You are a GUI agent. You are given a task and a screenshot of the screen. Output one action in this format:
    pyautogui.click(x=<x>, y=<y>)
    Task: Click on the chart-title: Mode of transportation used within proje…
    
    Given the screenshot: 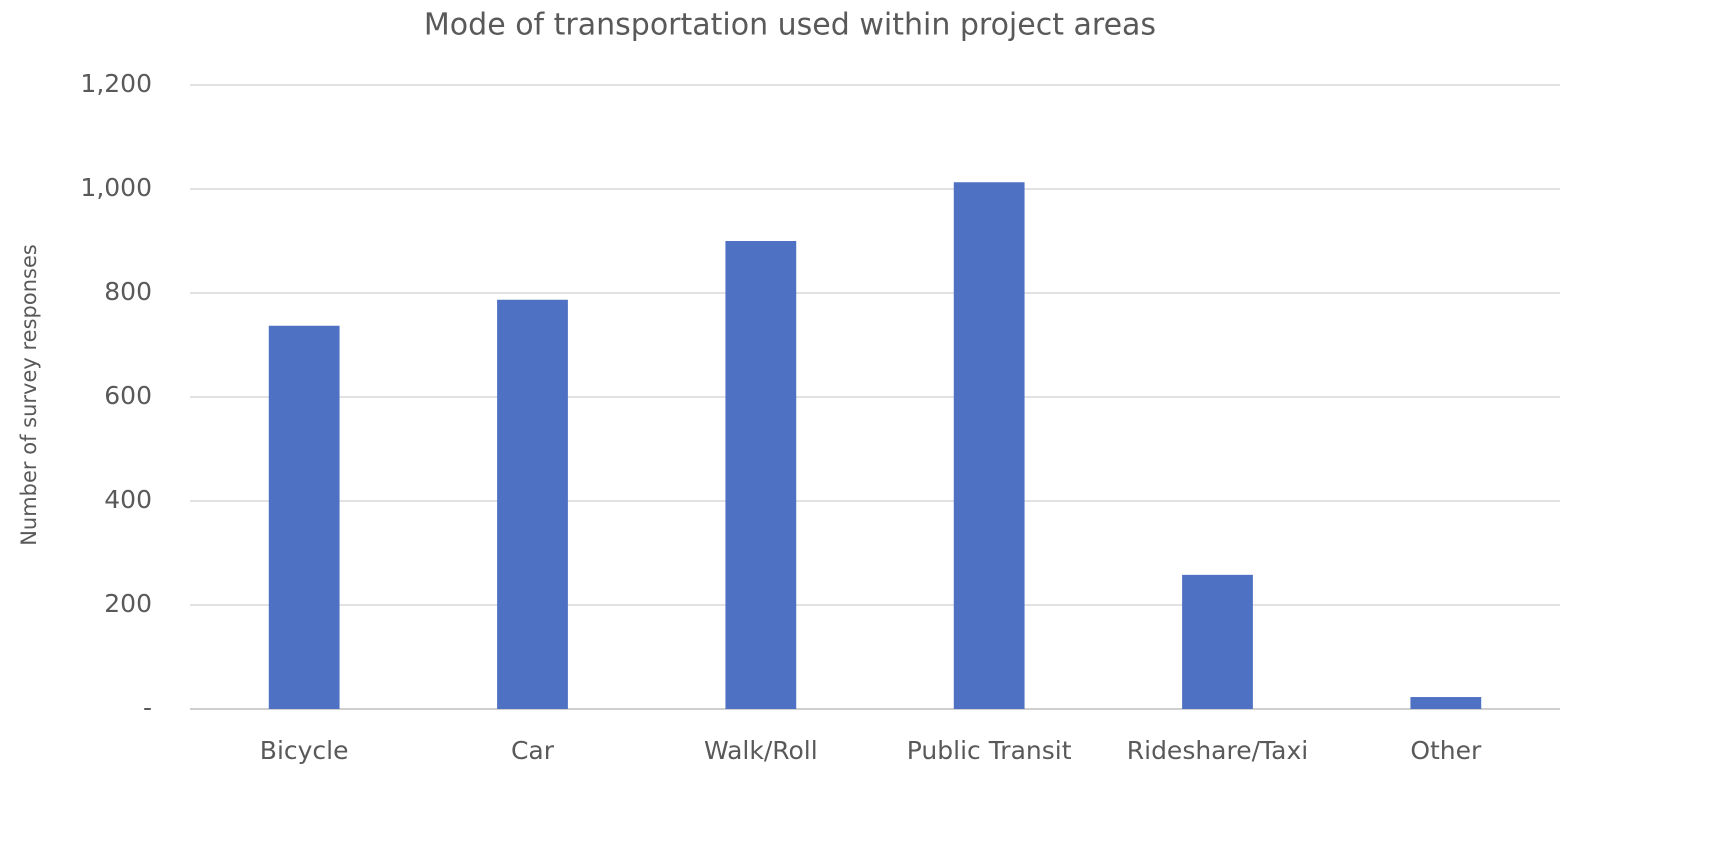 What is the action you would take?
    pyautogui.click(x=790, y=25)
    